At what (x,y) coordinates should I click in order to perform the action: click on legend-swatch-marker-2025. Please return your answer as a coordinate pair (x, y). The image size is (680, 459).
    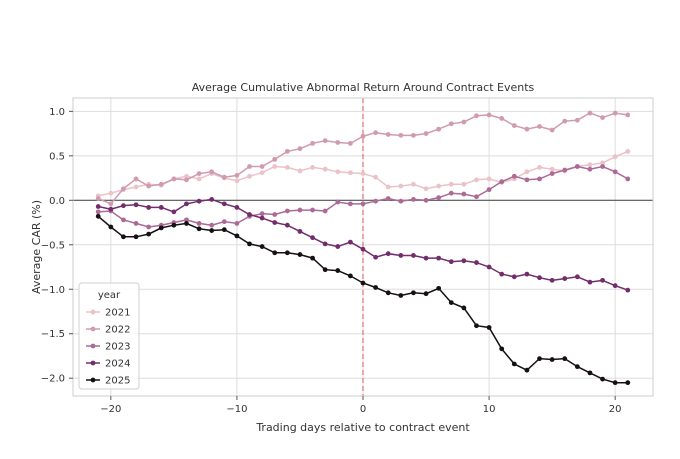
    Looking at the image, I should click on (93, 380).